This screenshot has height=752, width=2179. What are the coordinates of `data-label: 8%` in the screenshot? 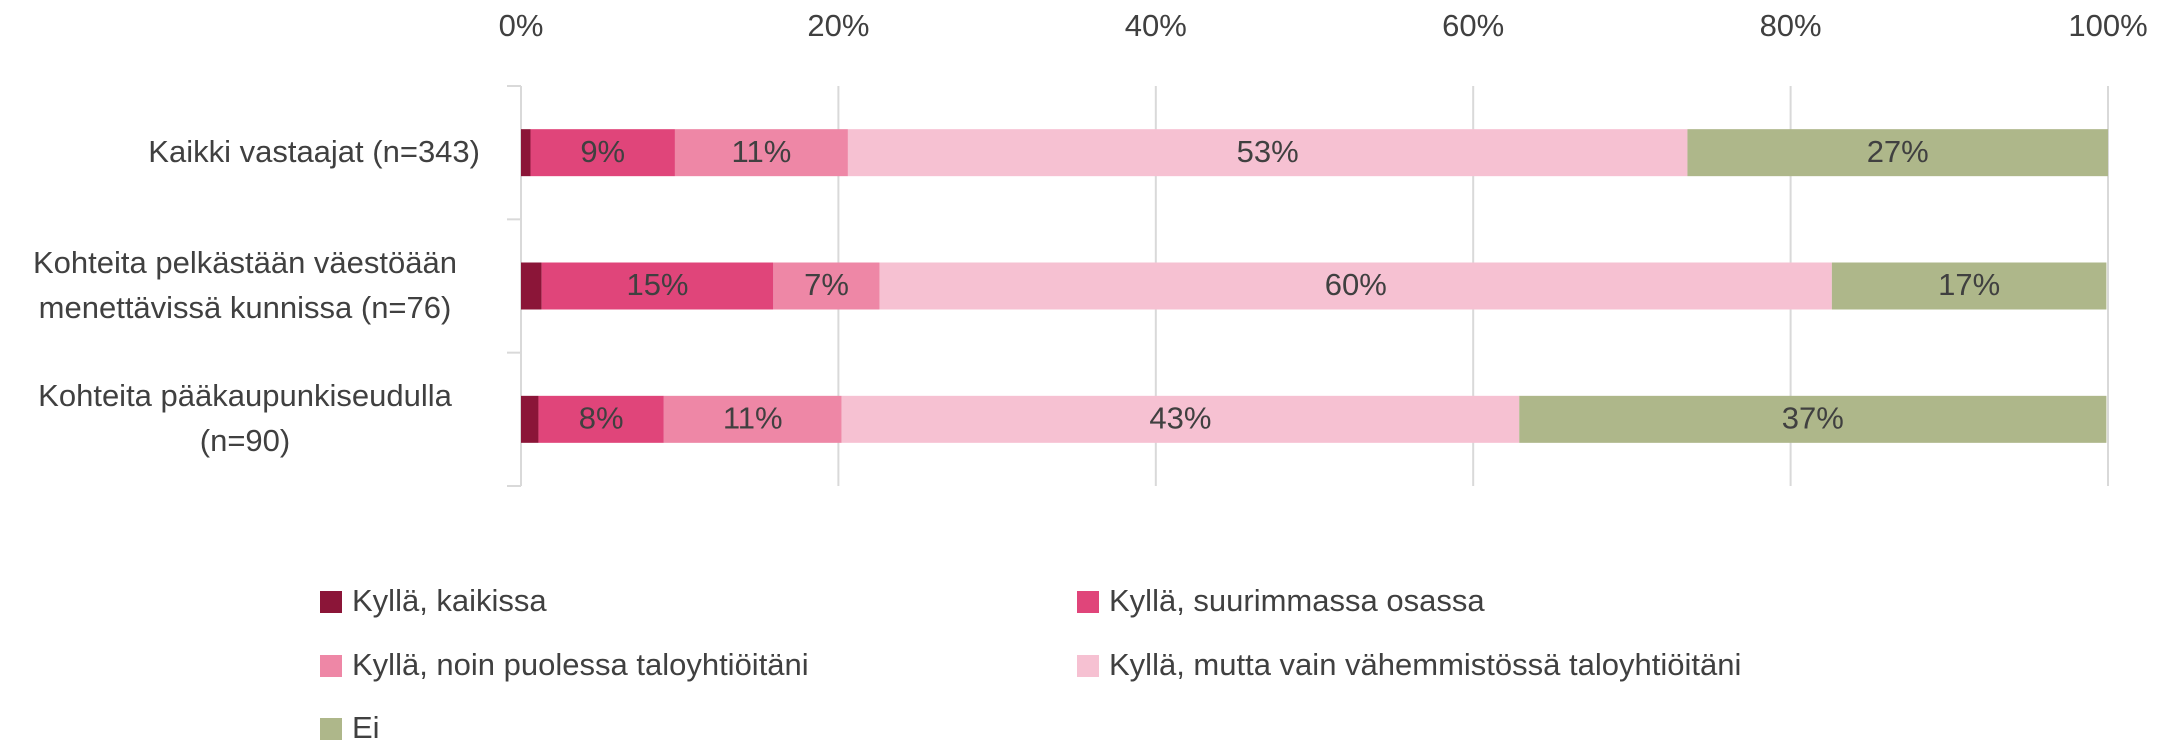 It's located at (601, 418).